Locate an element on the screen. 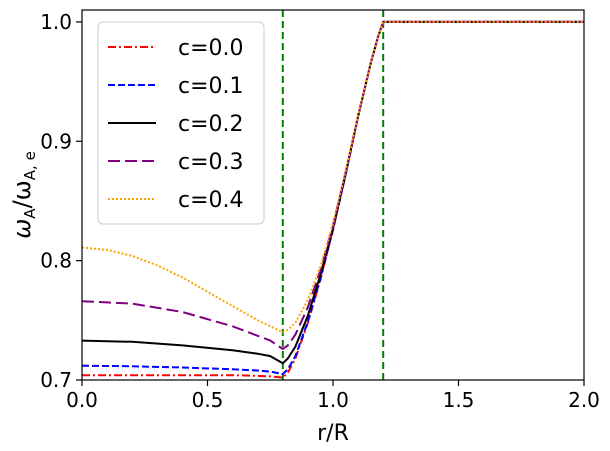 This screenshot has height=451, width=610. y-axis-label-sub1: A is located at coordinates (30, 213).